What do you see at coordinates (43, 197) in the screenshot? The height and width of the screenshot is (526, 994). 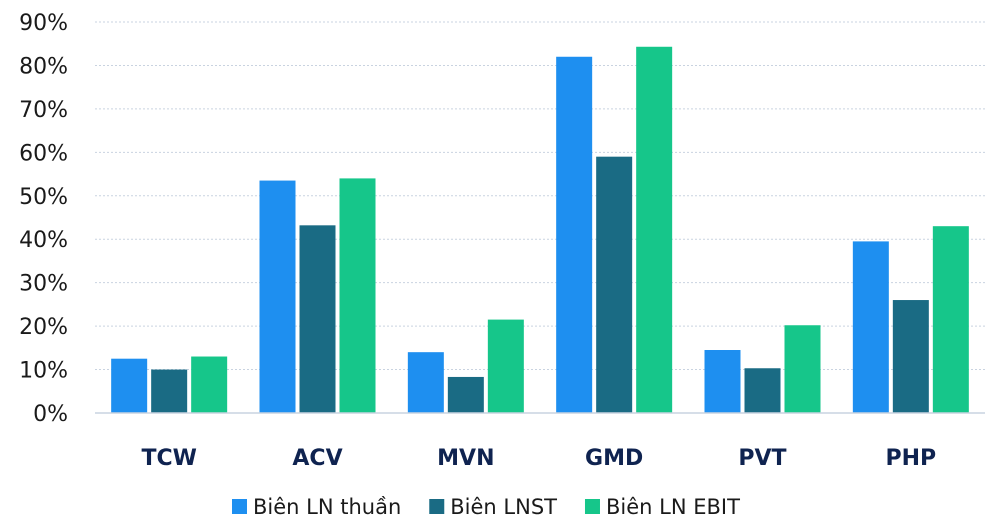 I see `y-tick-label: 50%` at bounding box center [43, 197].